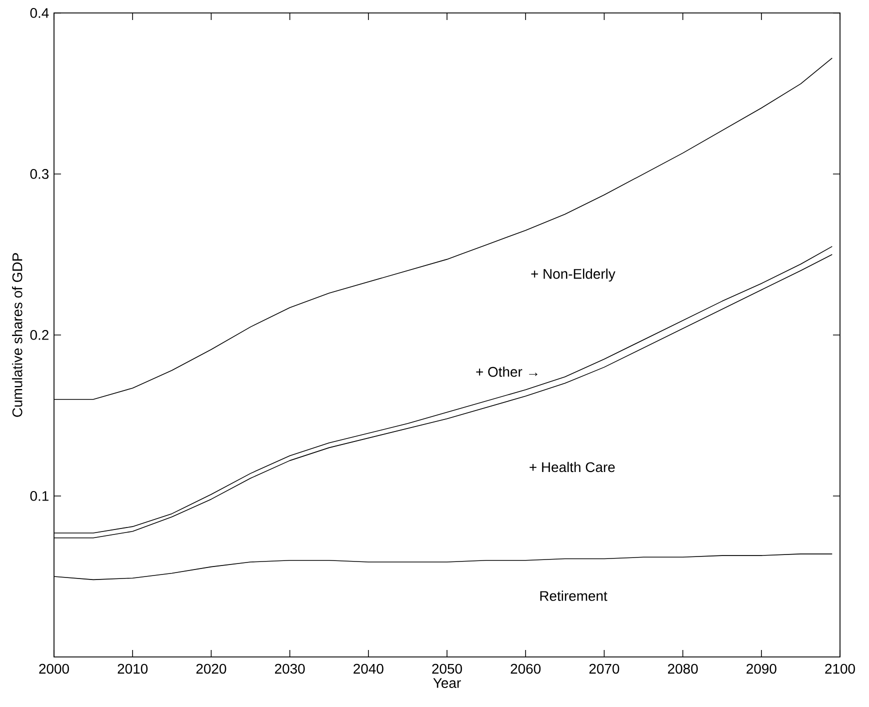 Image resolution: width=869 pixels, height=707 pixels. Describe the element at coordinates (525, 669) in the screenshot. I see `x-tick-label: 2060` at that location.